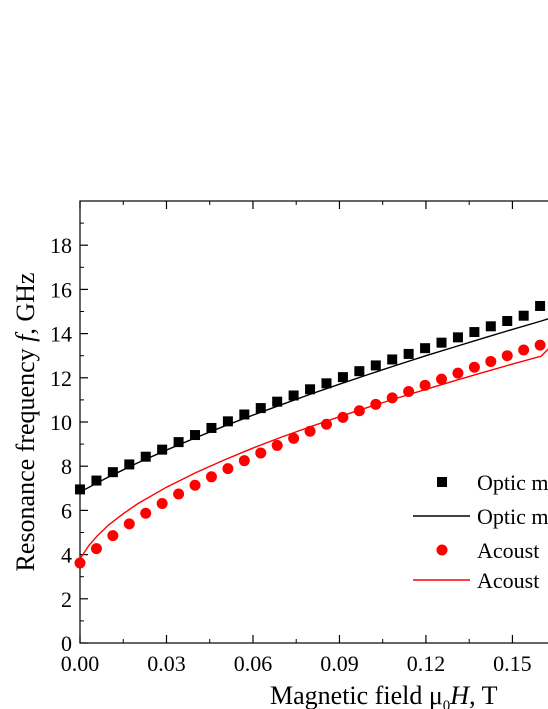 This screenshot has height=709, width=548. I want to click on x-tick-label: 0.00, so click(80, 663).